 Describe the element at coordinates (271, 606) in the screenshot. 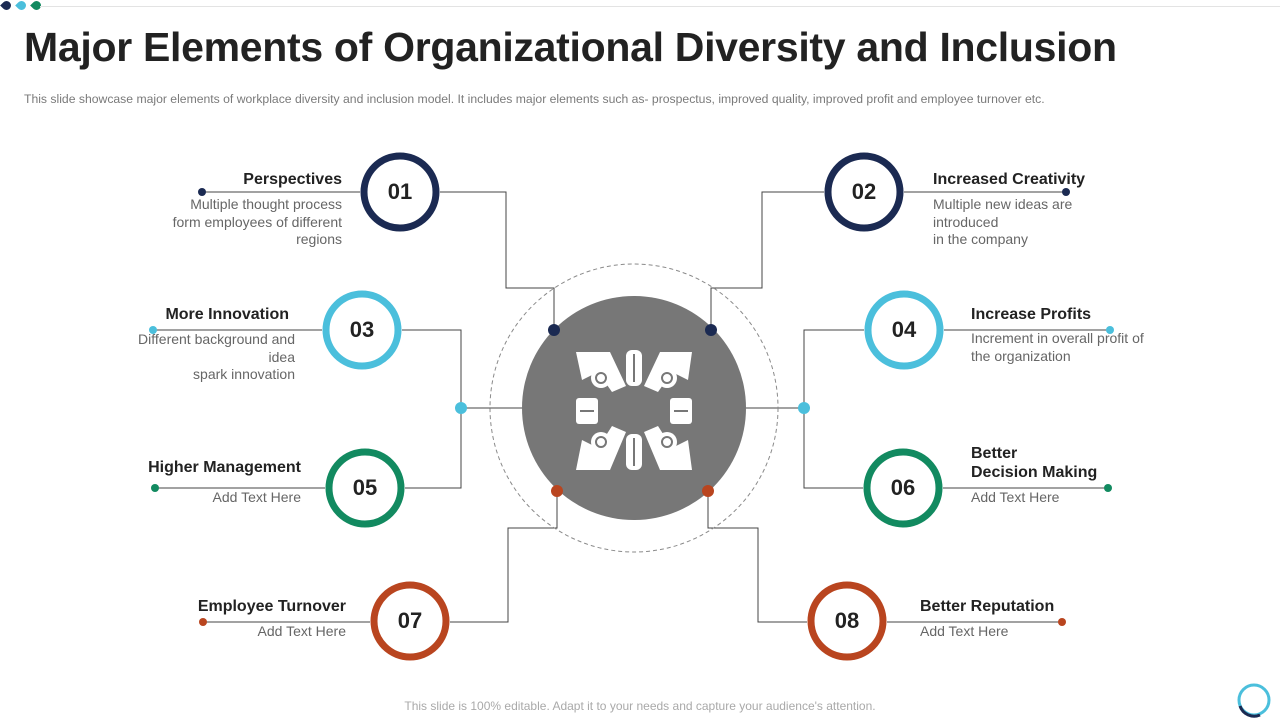

I see `element-07-title: Employee Turnover` at that location.